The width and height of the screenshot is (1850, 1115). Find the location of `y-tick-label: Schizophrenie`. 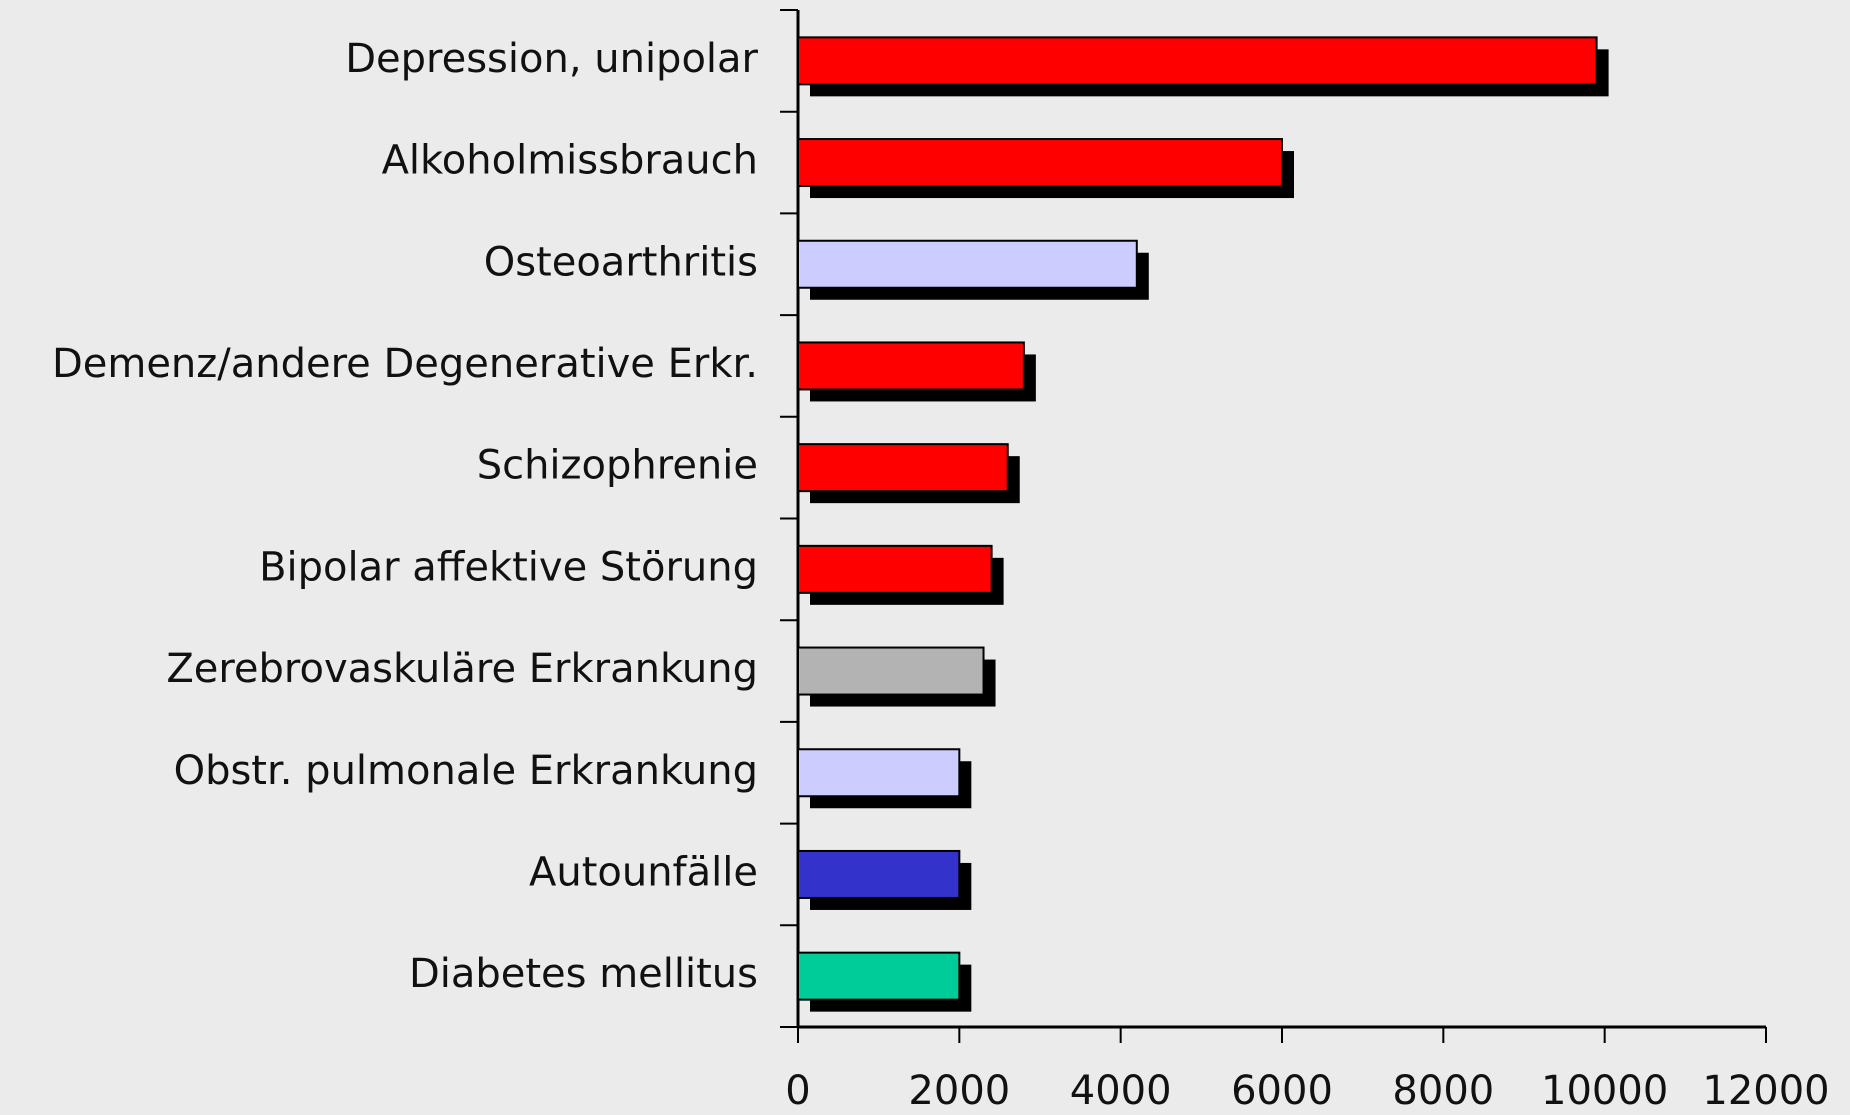

y-tick-label: Schizophrenie is located at coordinates (617, 466).